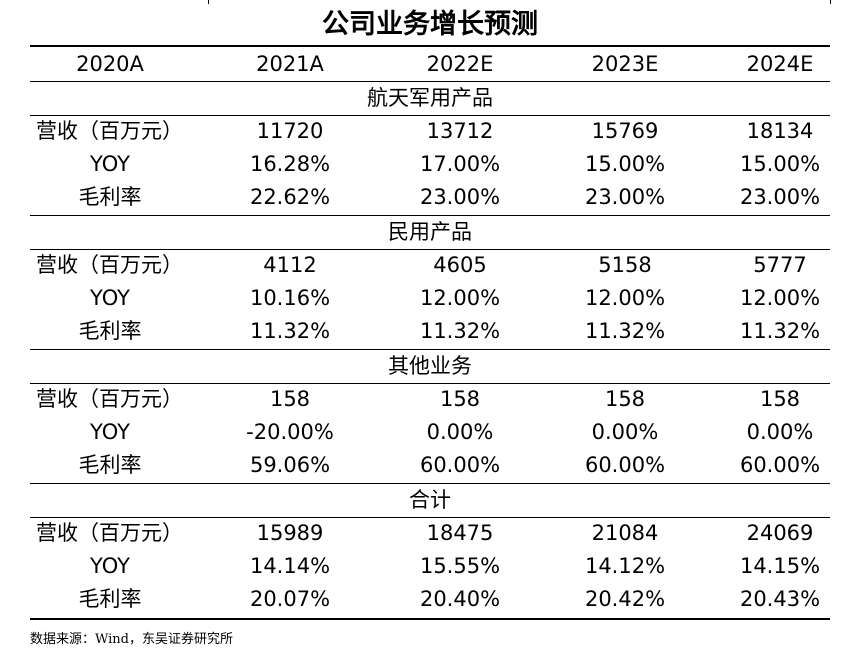 The image size is (846, 655). Describe the element at coordinates (460, 164) in the screenshot. I see `table-cell: 17.00%` at that location.